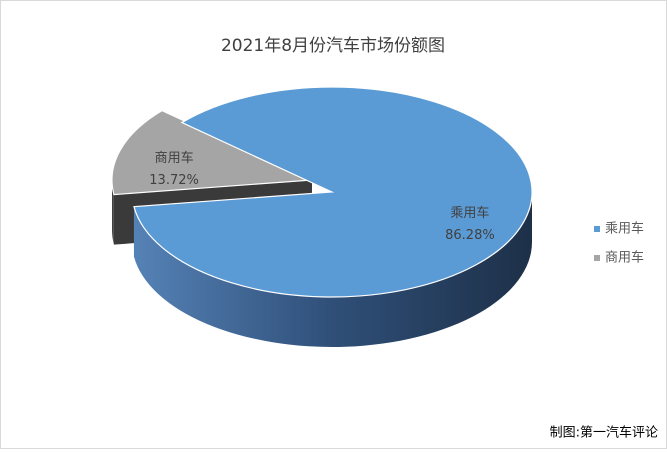 Image resolution: width=667 pixels, height=453 pixels. I want to click on slice-side, so click(113, 212).